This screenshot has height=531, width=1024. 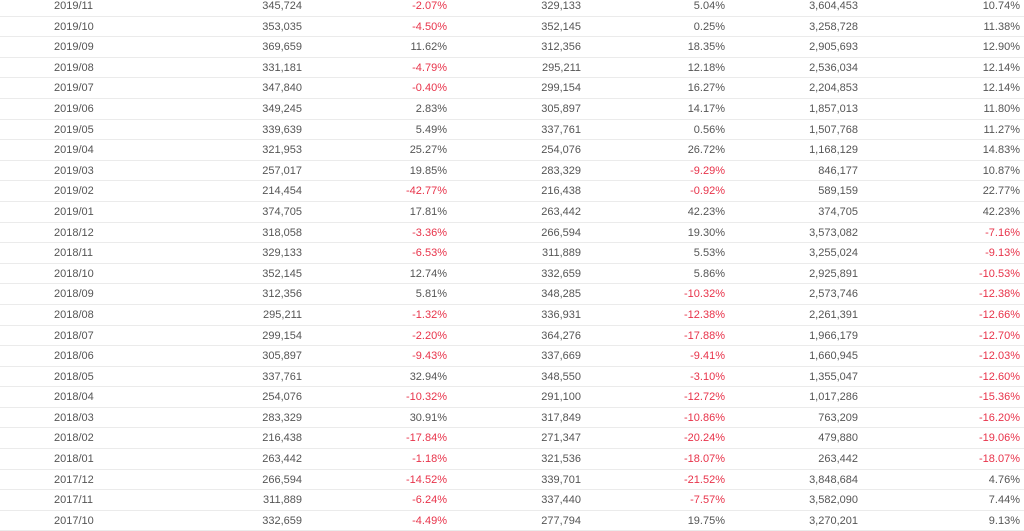 What do you see at coordinates (74, 273) in the screenshot?
I see `month-cell: 2018/10` at bounding box center [74, 273].